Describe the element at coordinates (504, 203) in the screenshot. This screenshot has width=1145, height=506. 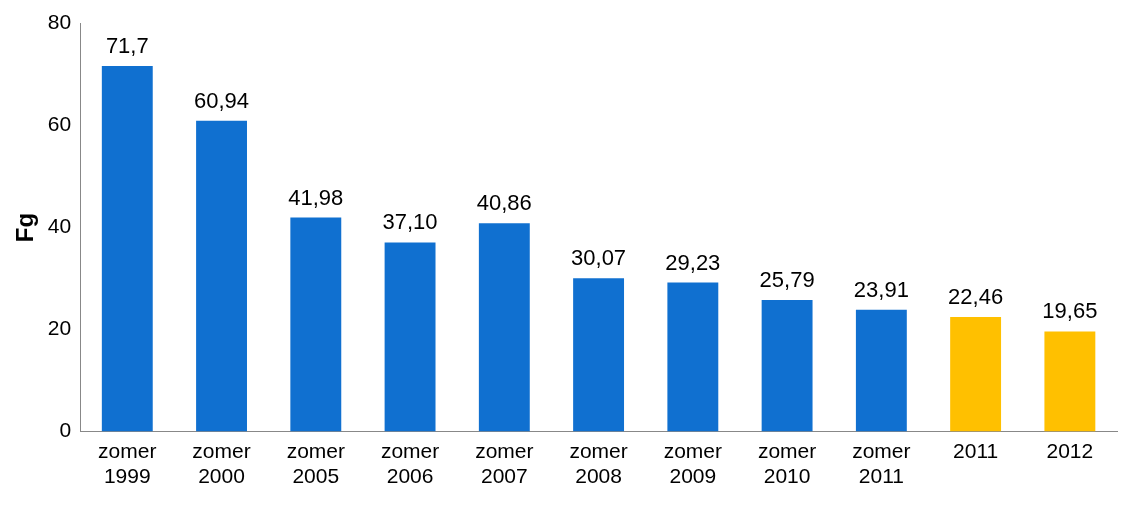
I see `data-label: 40,86` at that location.